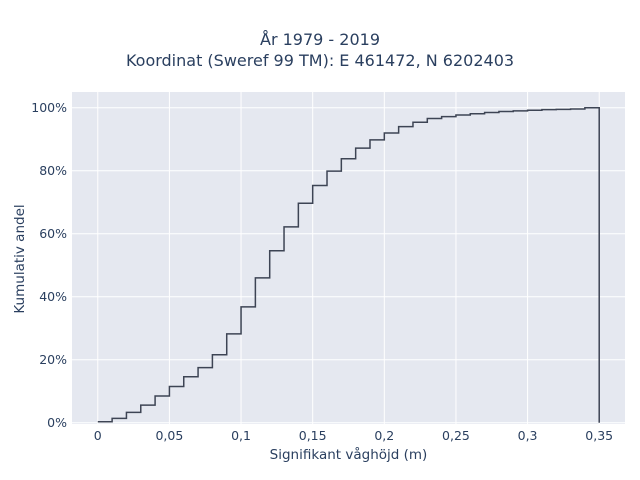  I want to click on y-tick-label: 60%, so click(53, 233).